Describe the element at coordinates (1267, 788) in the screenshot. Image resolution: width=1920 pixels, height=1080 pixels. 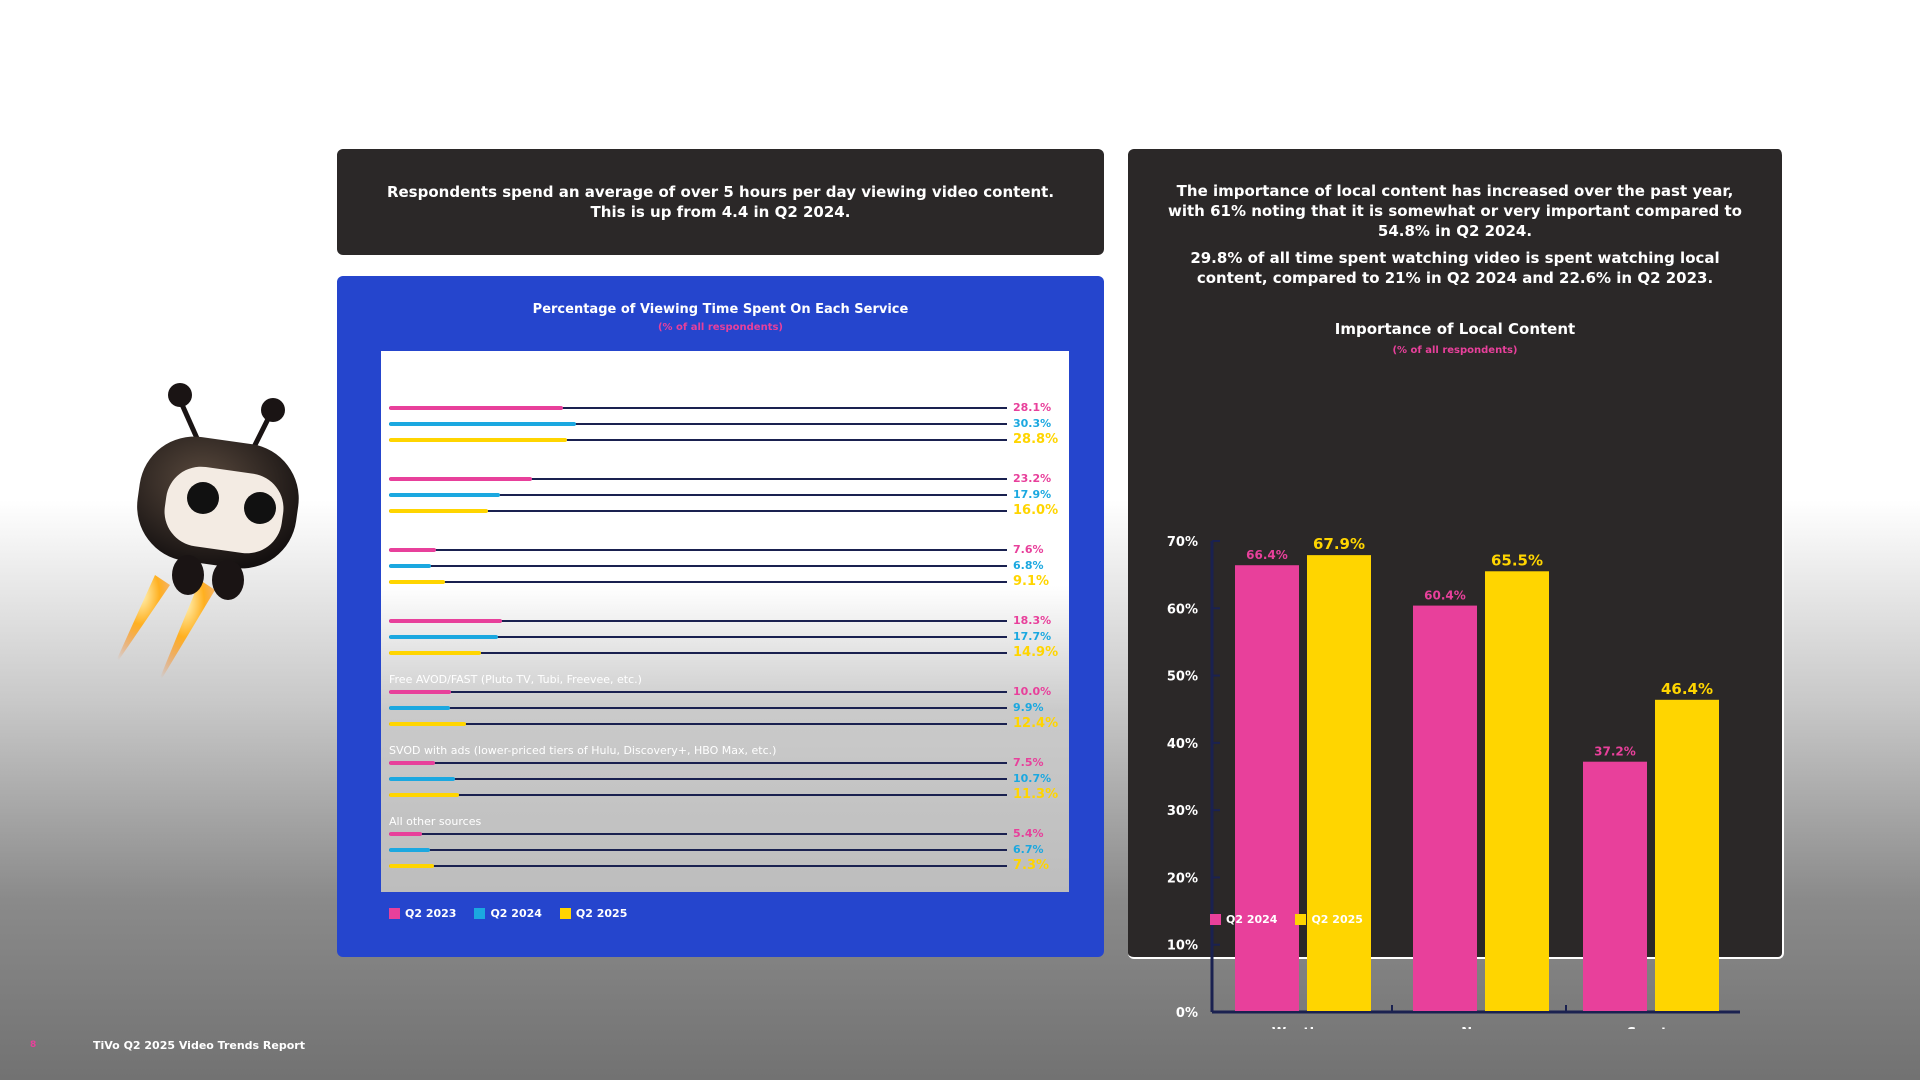
I see `bar-q2-2024-weather` at that location.